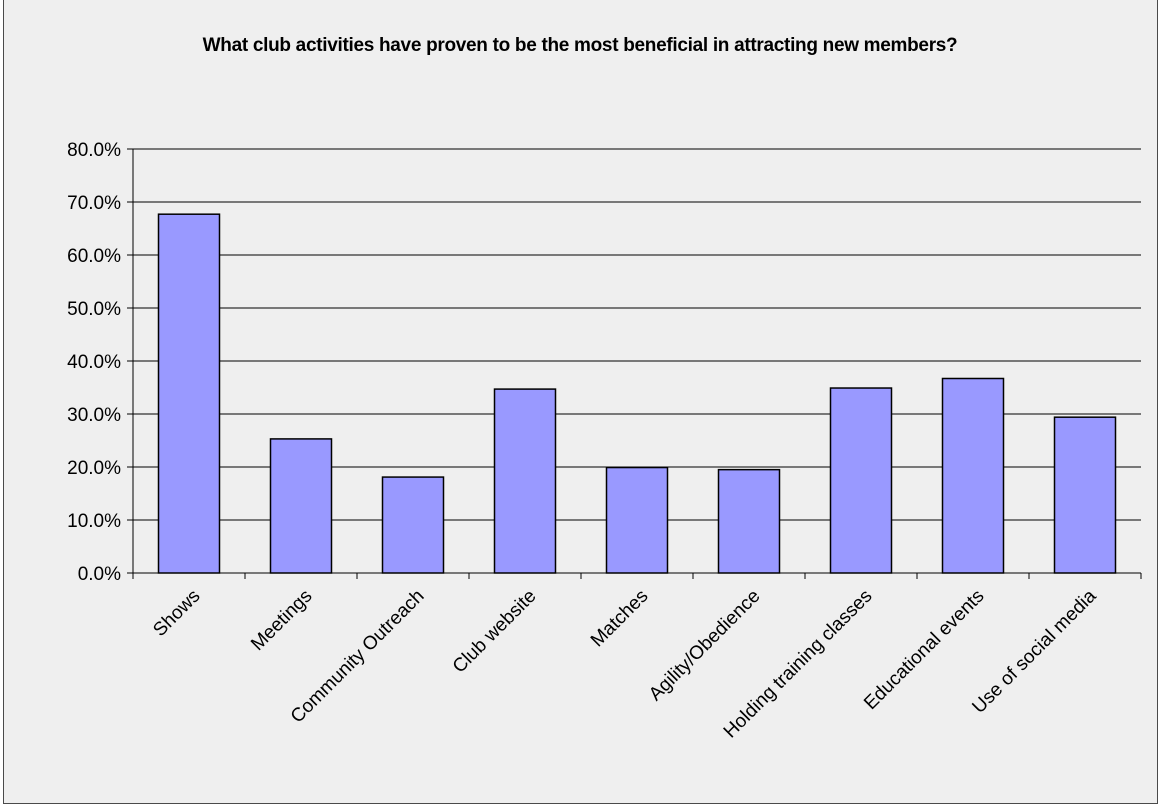  I want to click on y-tick-label: 40.0%, so click(94, 362).